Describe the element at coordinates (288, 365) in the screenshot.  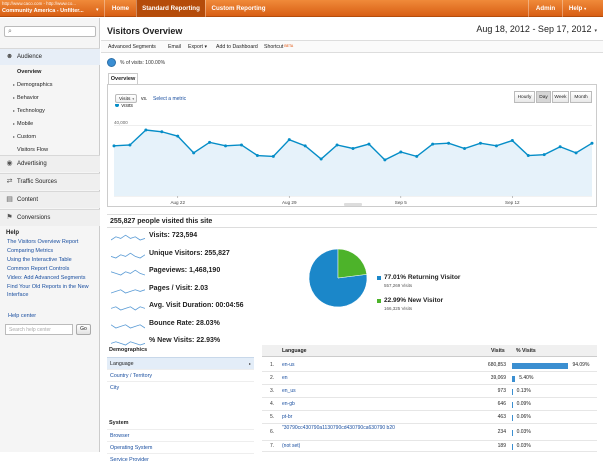
I see `row-language-link: en-us` at that location.